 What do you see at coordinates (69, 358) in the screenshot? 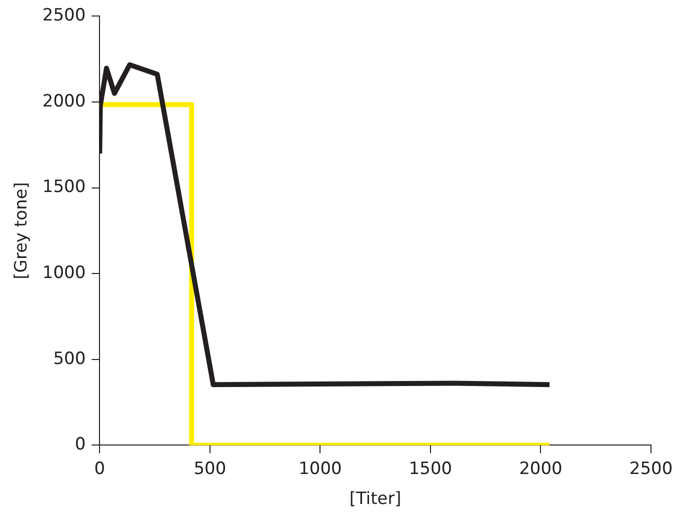
I see `y-tick-label: 500` at bounding box center [69, 358].